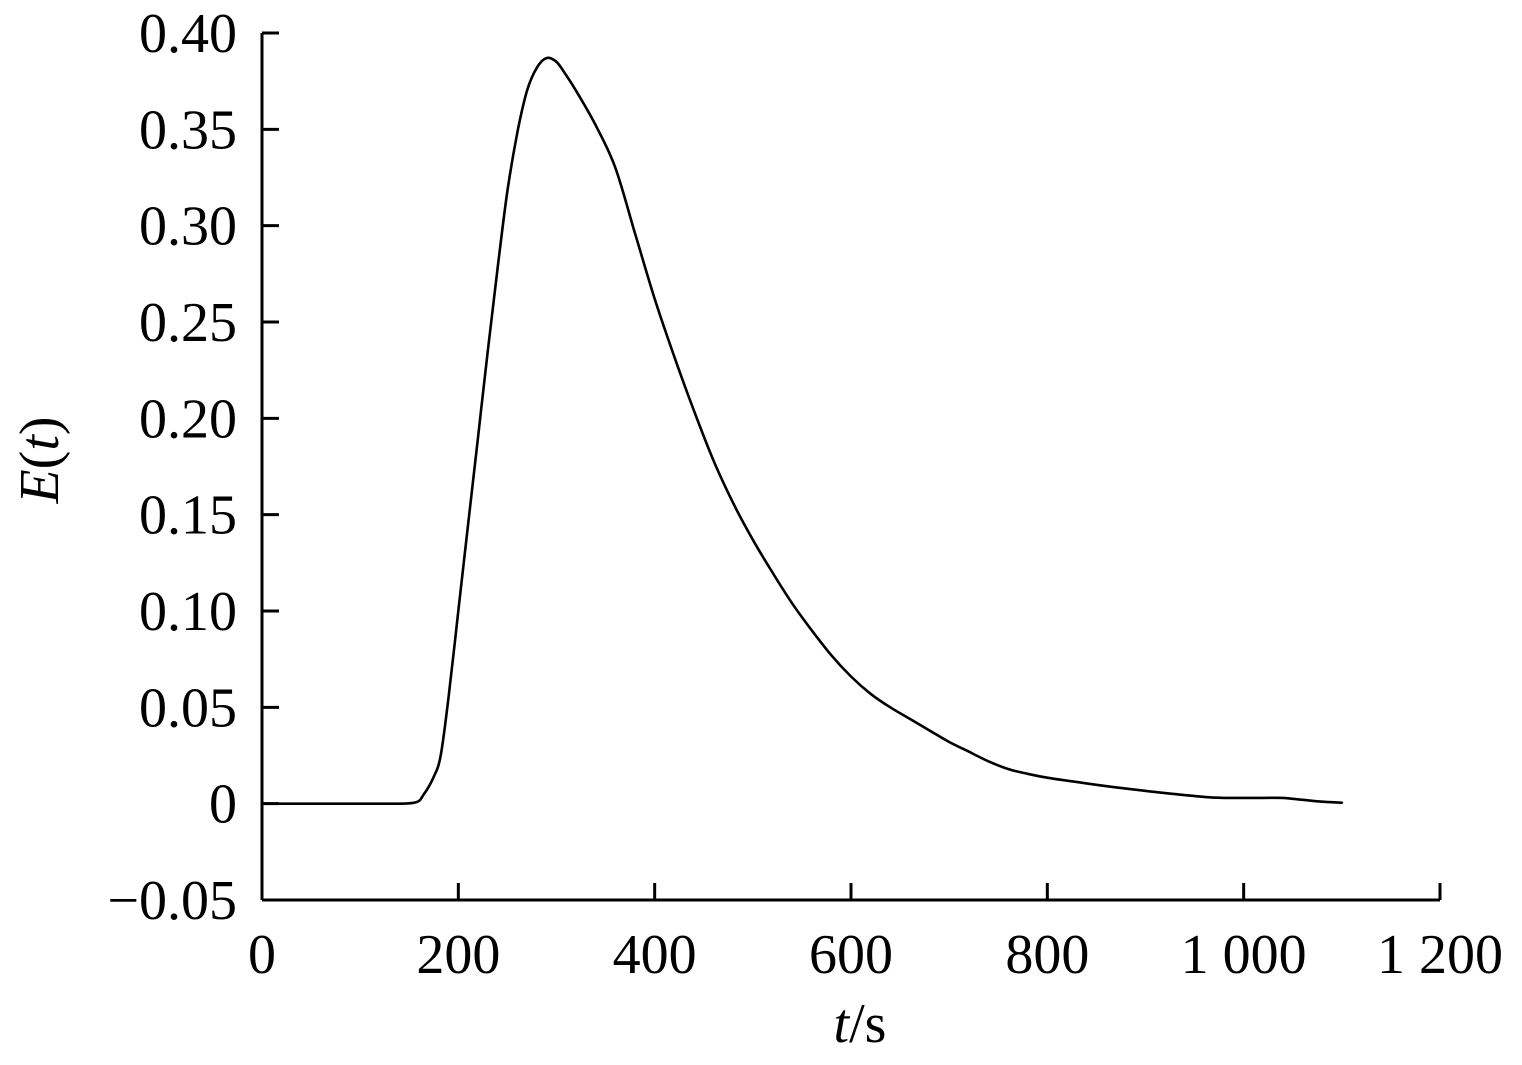 The height and width of the screenshot is (1065, 1522). I want to click on x-tick-label: 0, so click(262, 955).